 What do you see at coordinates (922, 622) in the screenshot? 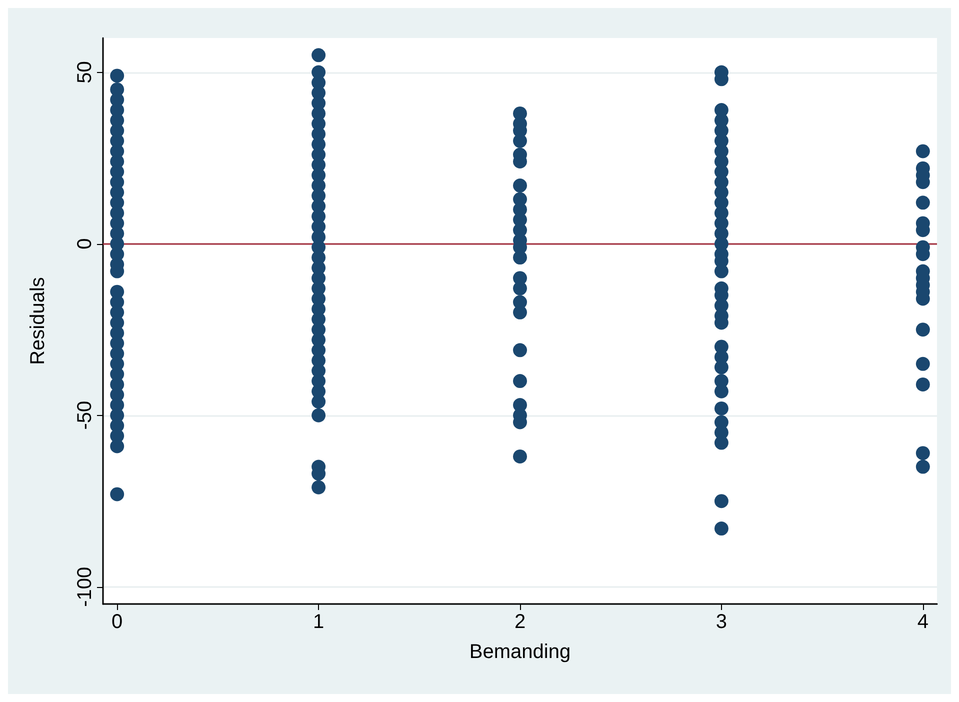
I see `x-tick-label: 4` at bounding box center [922, 622].